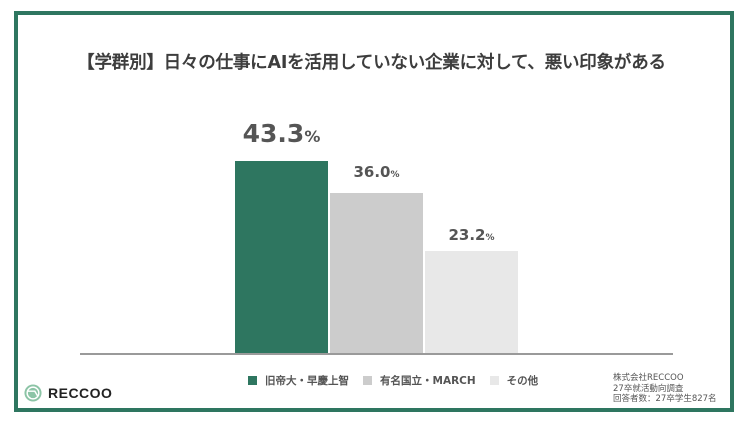  I want to click on logo-text: RECCOO, so click(80, 393).